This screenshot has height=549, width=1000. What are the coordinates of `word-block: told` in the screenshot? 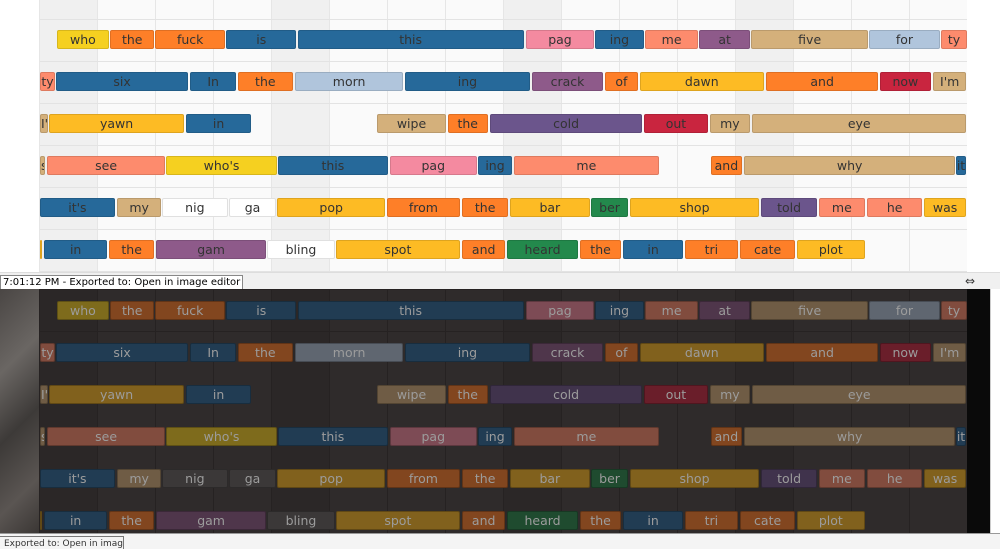 It's located at (789, 207).